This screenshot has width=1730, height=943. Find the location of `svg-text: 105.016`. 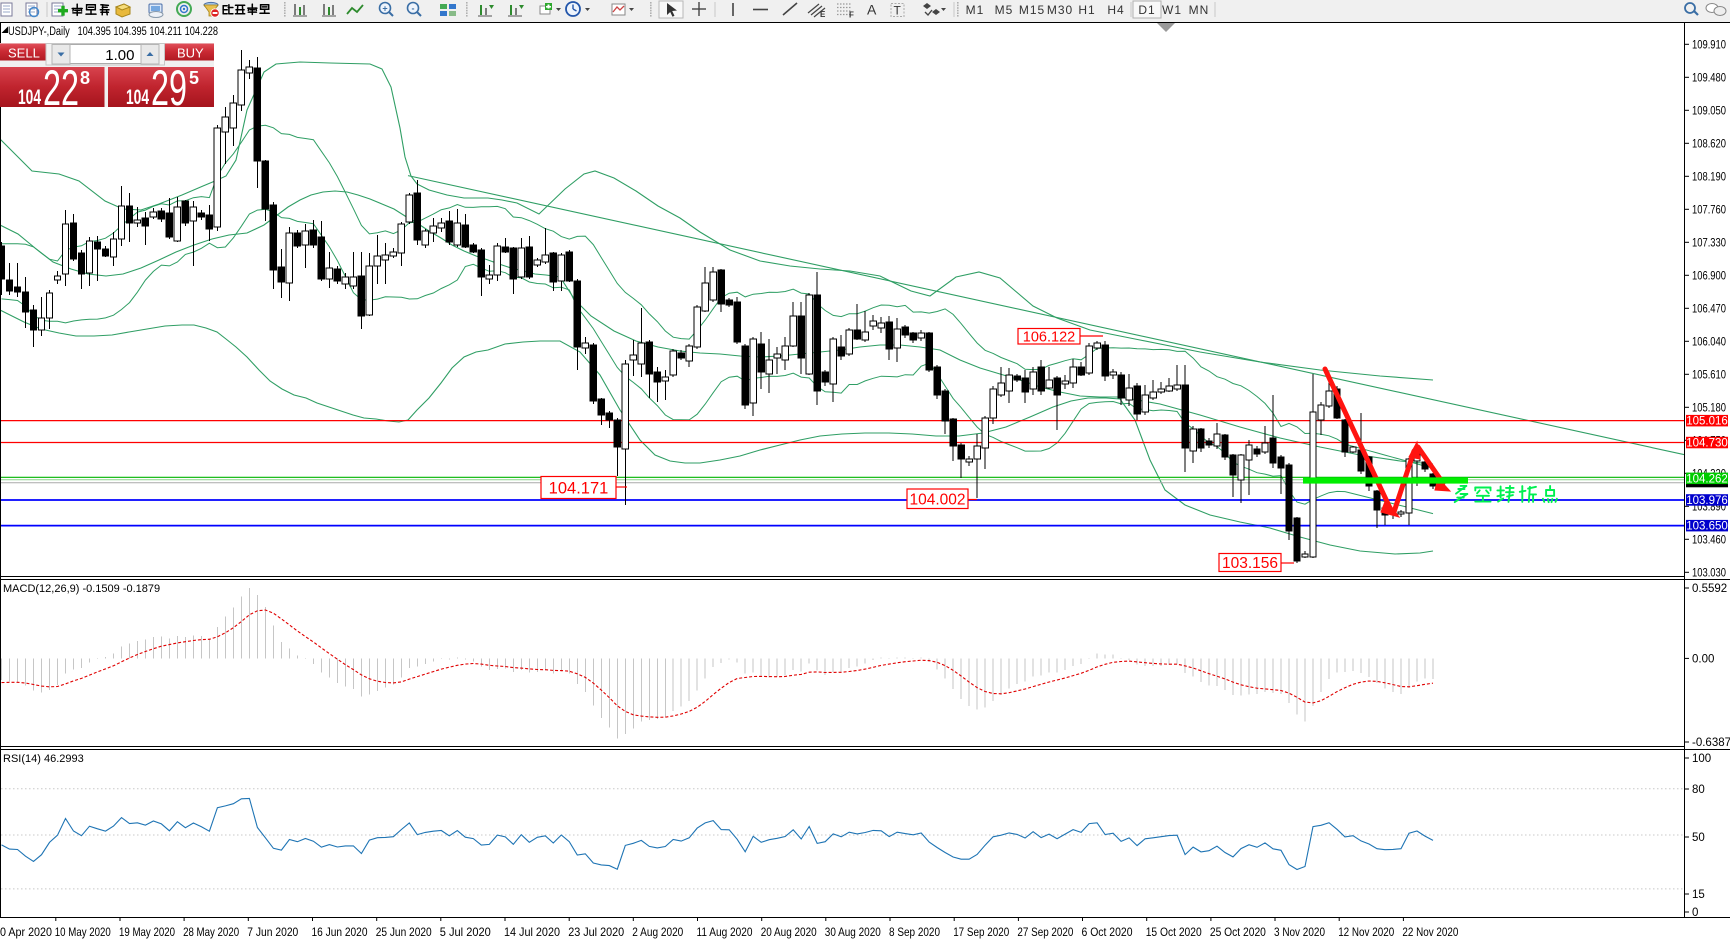

svg-text: 105.016 is located at coordinates (1707, 422).